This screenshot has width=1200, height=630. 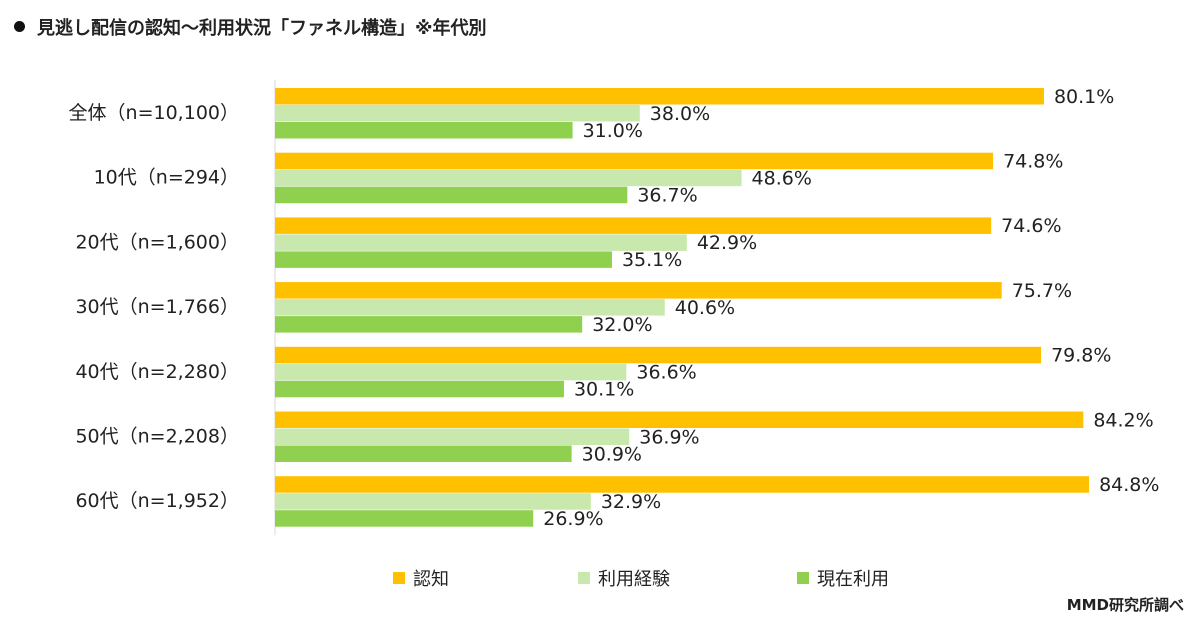 I want to click on bar-利用経験-1, so click(x=508, y=178).